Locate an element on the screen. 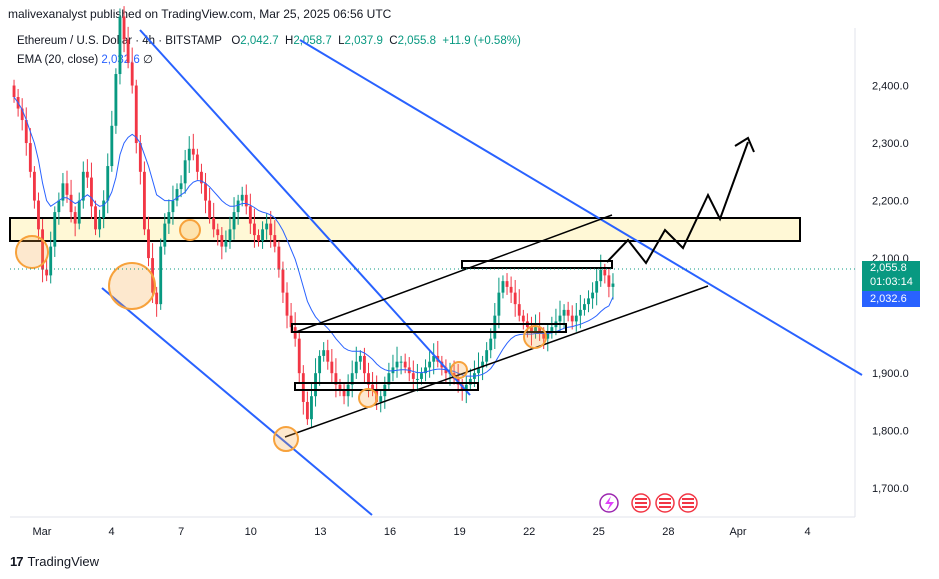 This screenshot has width=939, height=579. last-price-label: 2,055.8 is located at coordinates (888, 268).